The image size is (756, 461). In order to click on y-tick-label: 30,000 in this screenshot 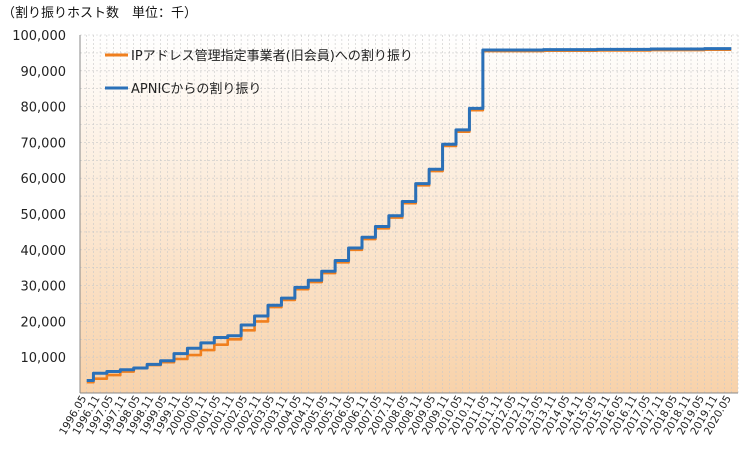, I will do `click(44, 287)`.